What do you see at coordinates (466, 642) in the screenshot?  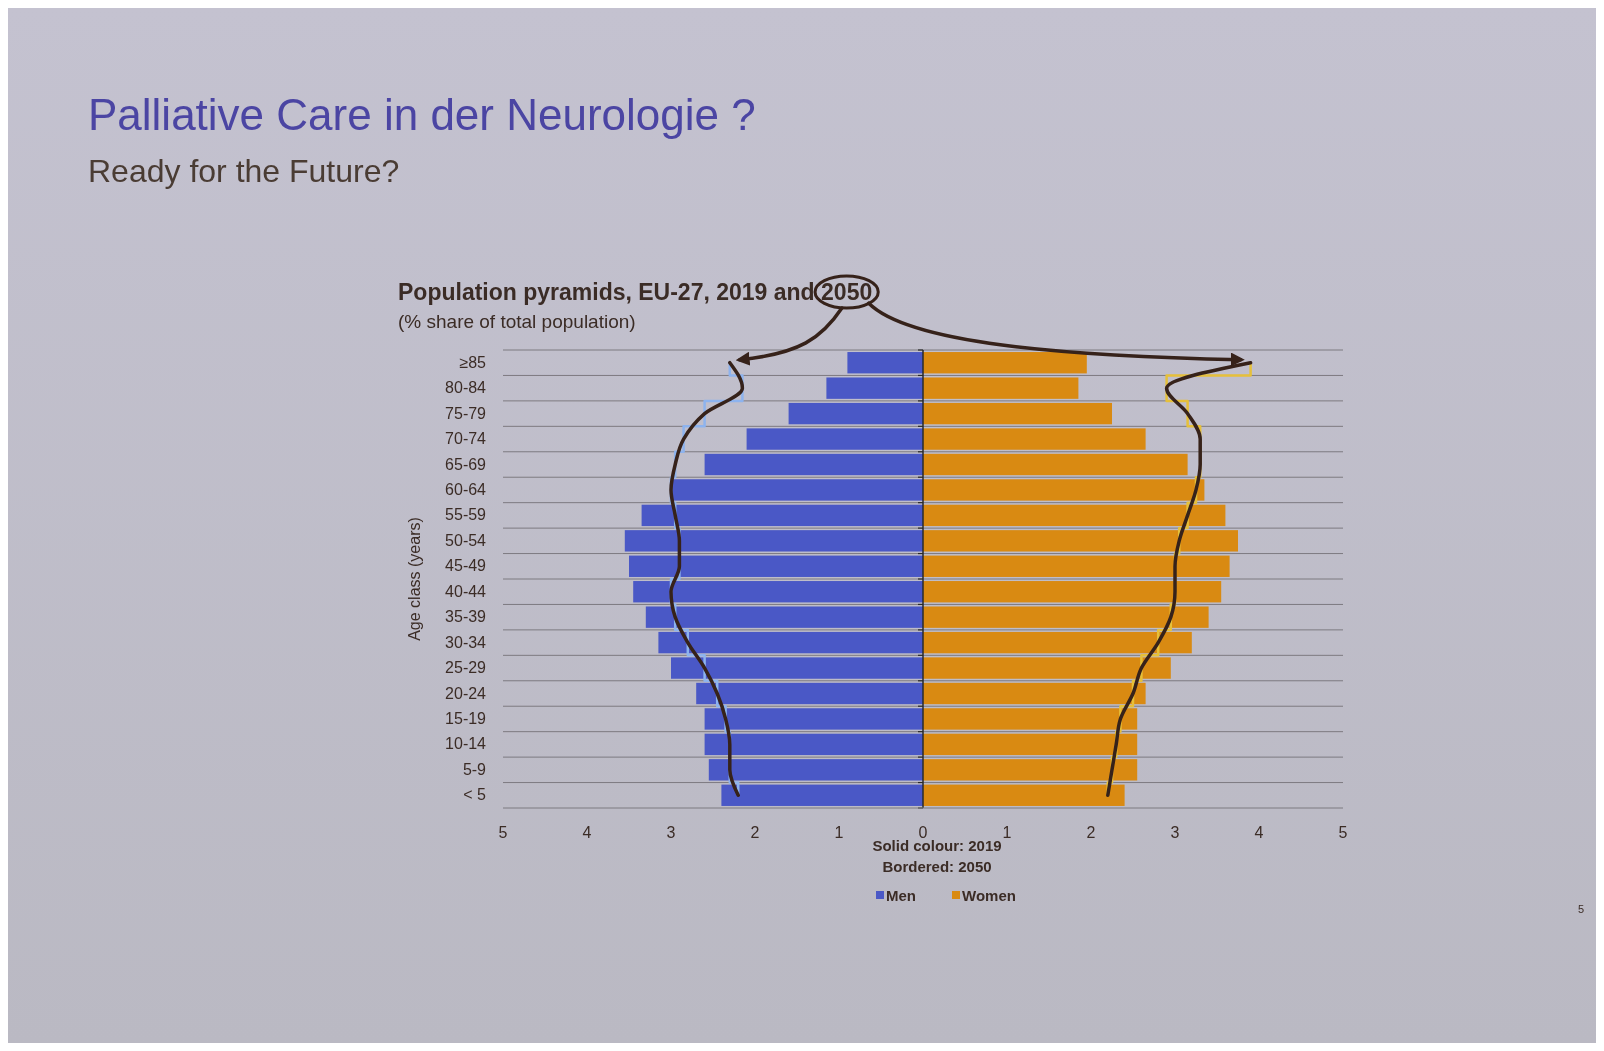 I see `y-tick-label: 30-34` at bounding box center [466, 642].